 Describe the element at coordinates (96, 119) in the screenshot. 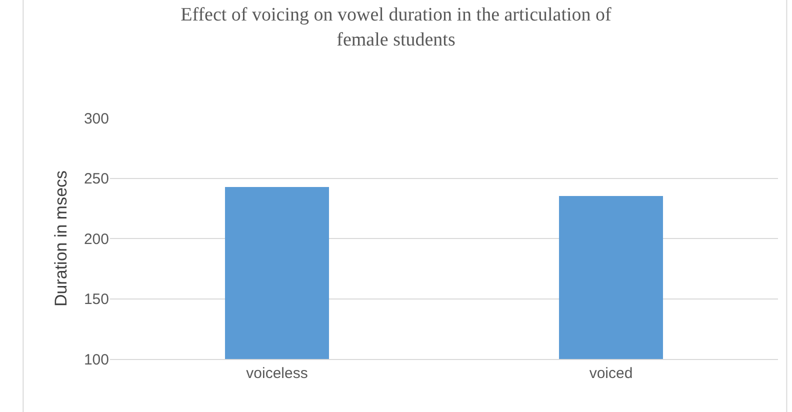

I see `y-tick-label: 300` at that location.